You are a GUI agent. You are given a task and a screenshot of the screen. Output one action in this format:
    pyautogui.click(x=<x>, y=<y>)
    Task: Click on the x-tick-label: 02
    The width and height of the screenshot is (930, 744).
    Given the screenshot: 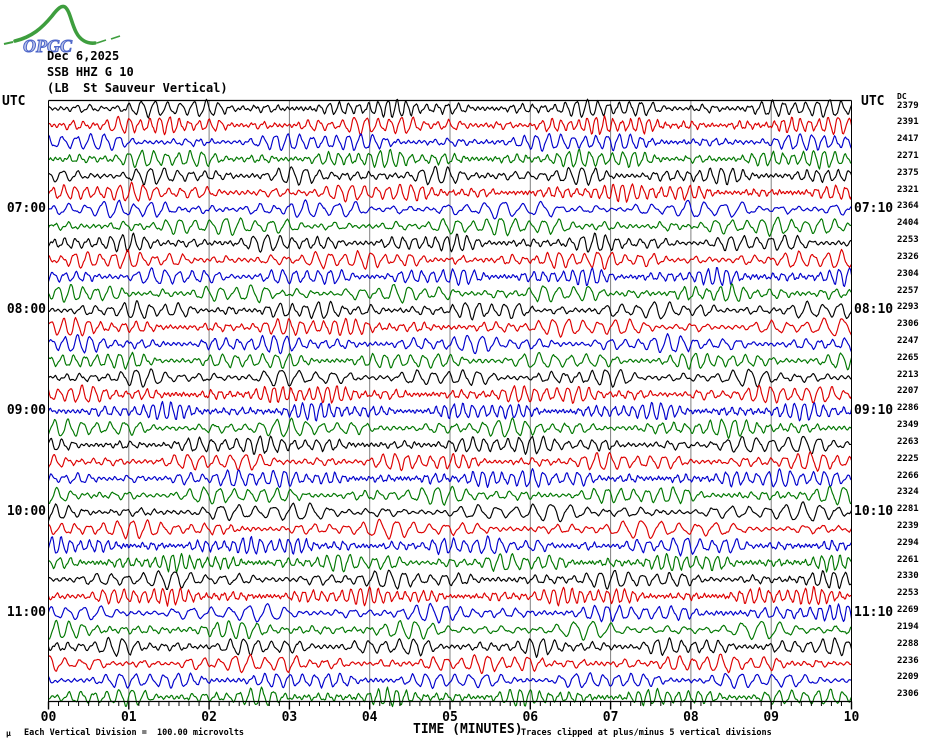 What is the action you would take?
    pyautogui.click(x=209, y=717)
    